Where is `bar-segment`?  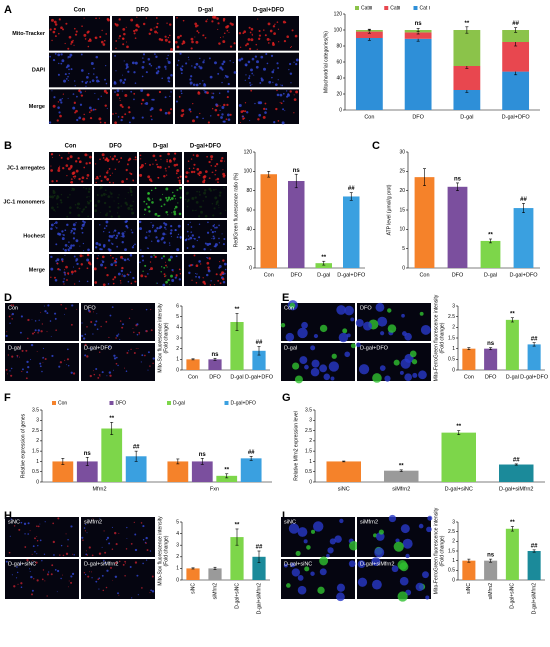 bar-segment is located at coordinates (467, 78).